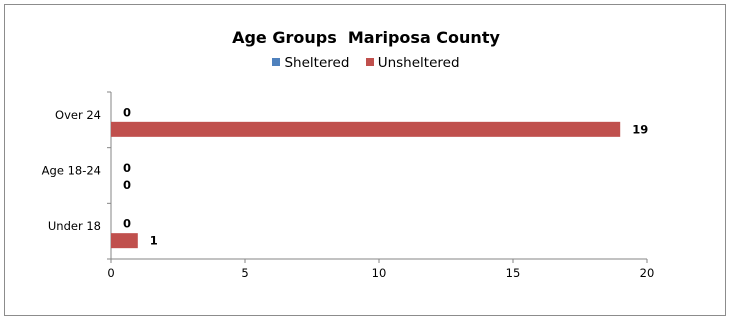 The height and width of the screenshot is (322, 732). I want to click on legend-item-sheltered: Sheltered, so click(310, 63).